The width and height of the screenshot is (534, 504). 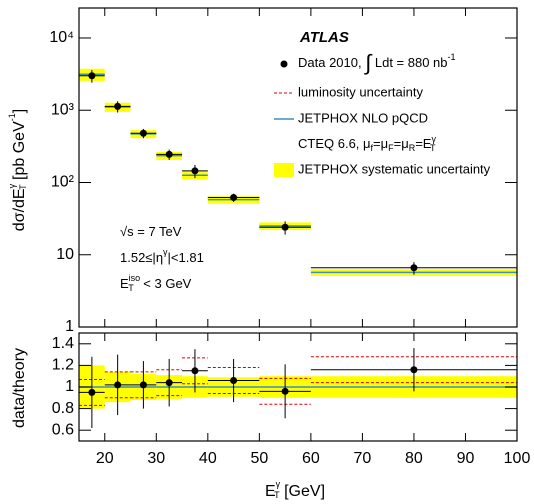 I want to click on annotation: Eiso T < 3 GeV, so click(x=156, y=283).